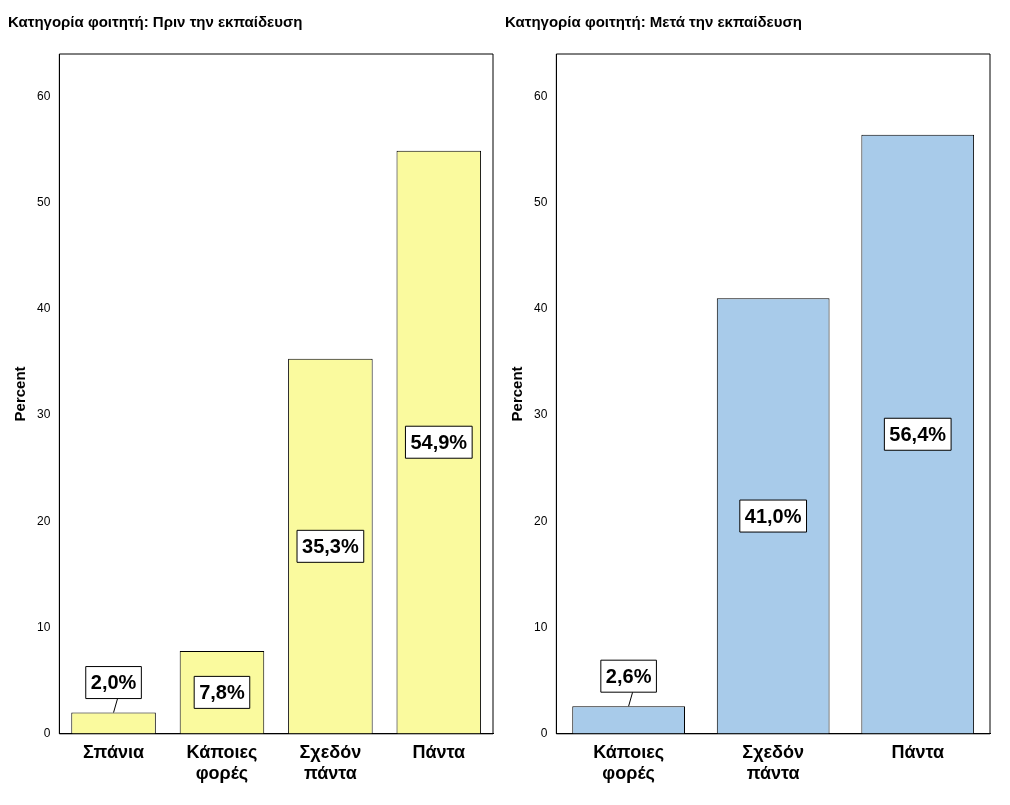 The height and width of the screenshot is (805, 1010). I want to click on data-label: 7,8%, so click(222, 691).